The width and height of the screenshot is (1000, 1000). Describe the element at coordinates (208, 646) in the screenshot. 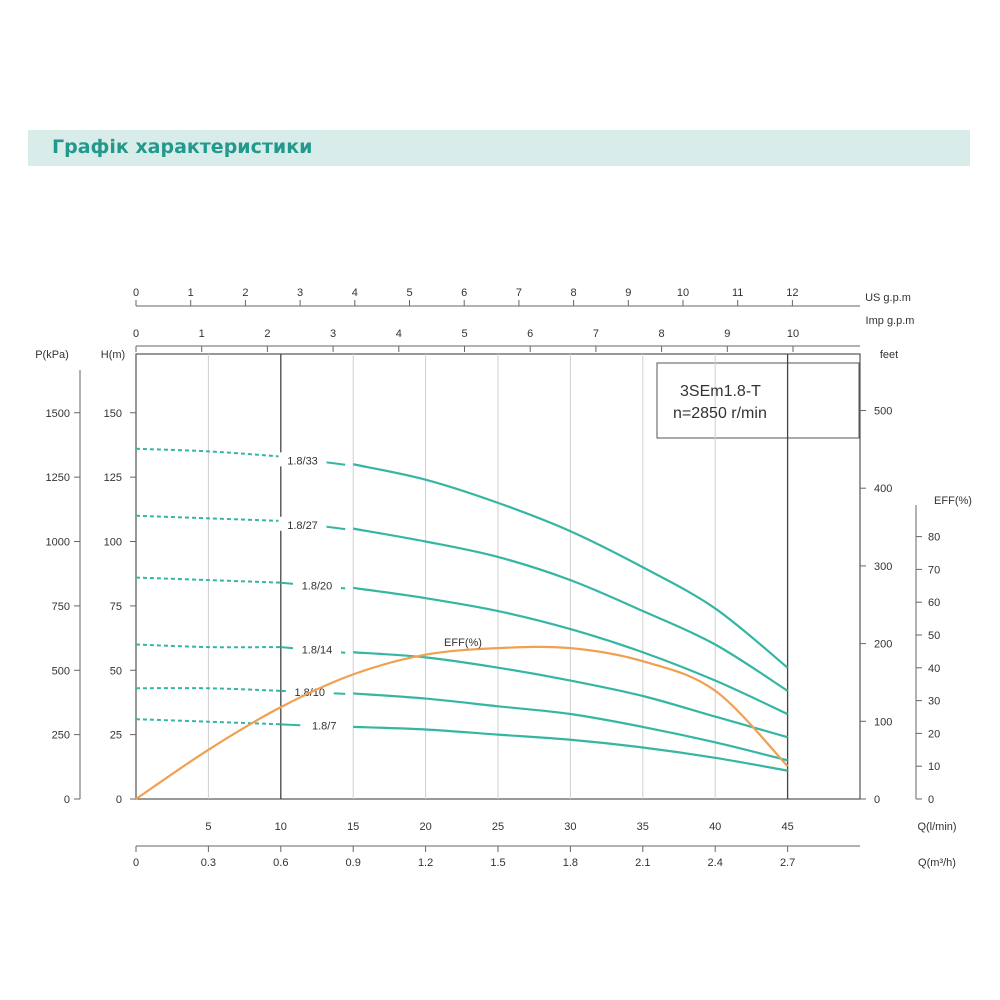

I see `curve-dashed-1.8/14` at that location.